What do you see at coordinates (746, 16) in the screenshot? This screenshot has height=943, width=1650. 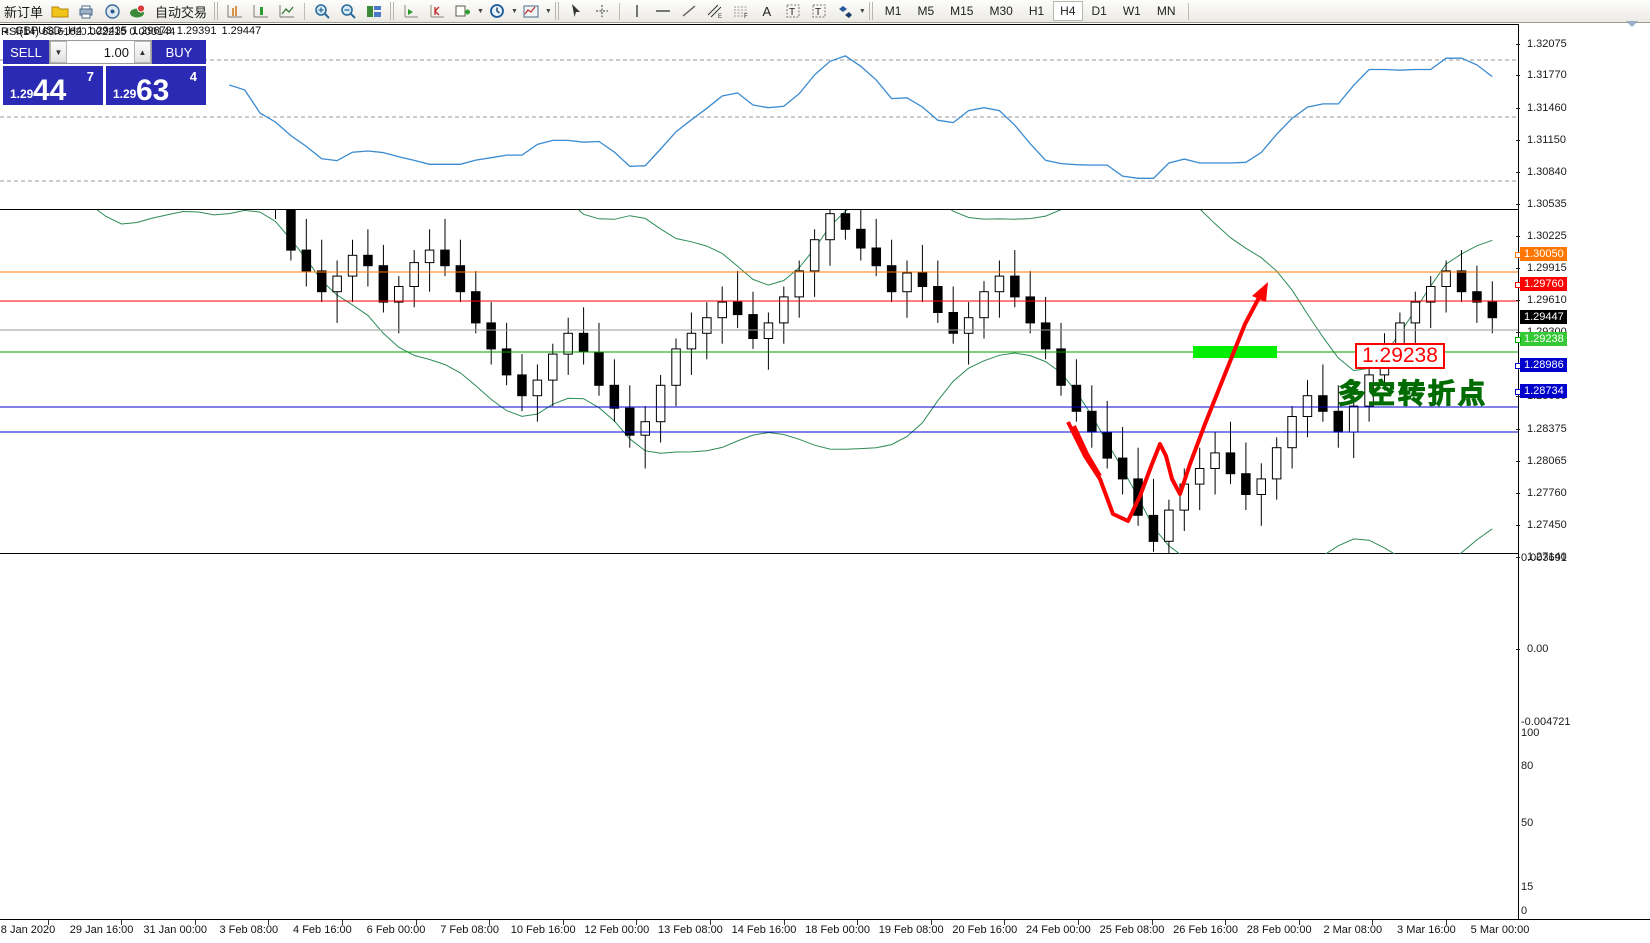 I see `svg-text: F` at bounding box center [746, 16].